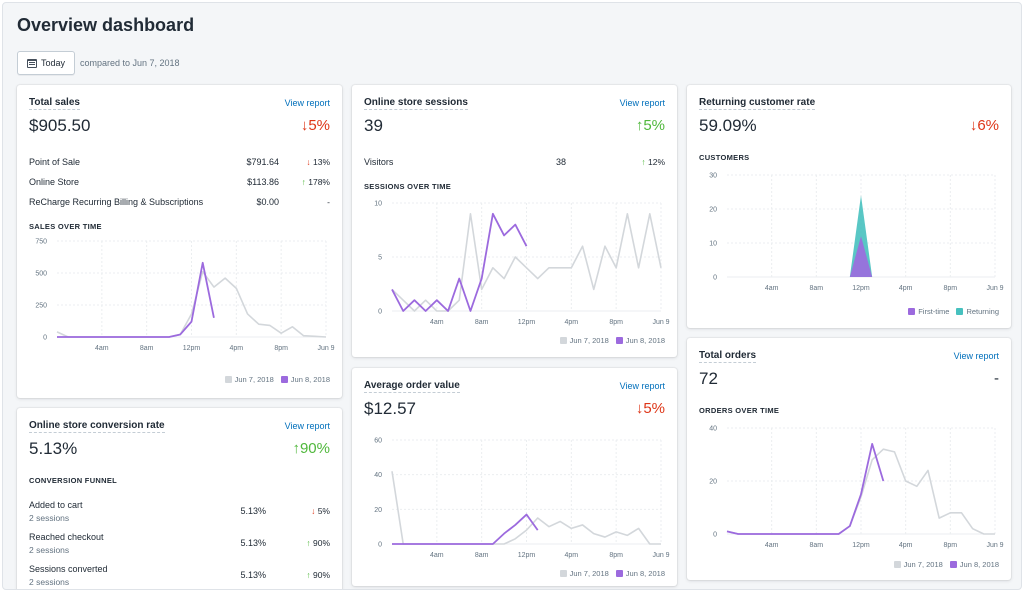 This screenshot has height=592, width=1024. Describe the element at coordinates (68, 569) in the screenshot. I see `funnel-step-label: Sessions converted` at that location.